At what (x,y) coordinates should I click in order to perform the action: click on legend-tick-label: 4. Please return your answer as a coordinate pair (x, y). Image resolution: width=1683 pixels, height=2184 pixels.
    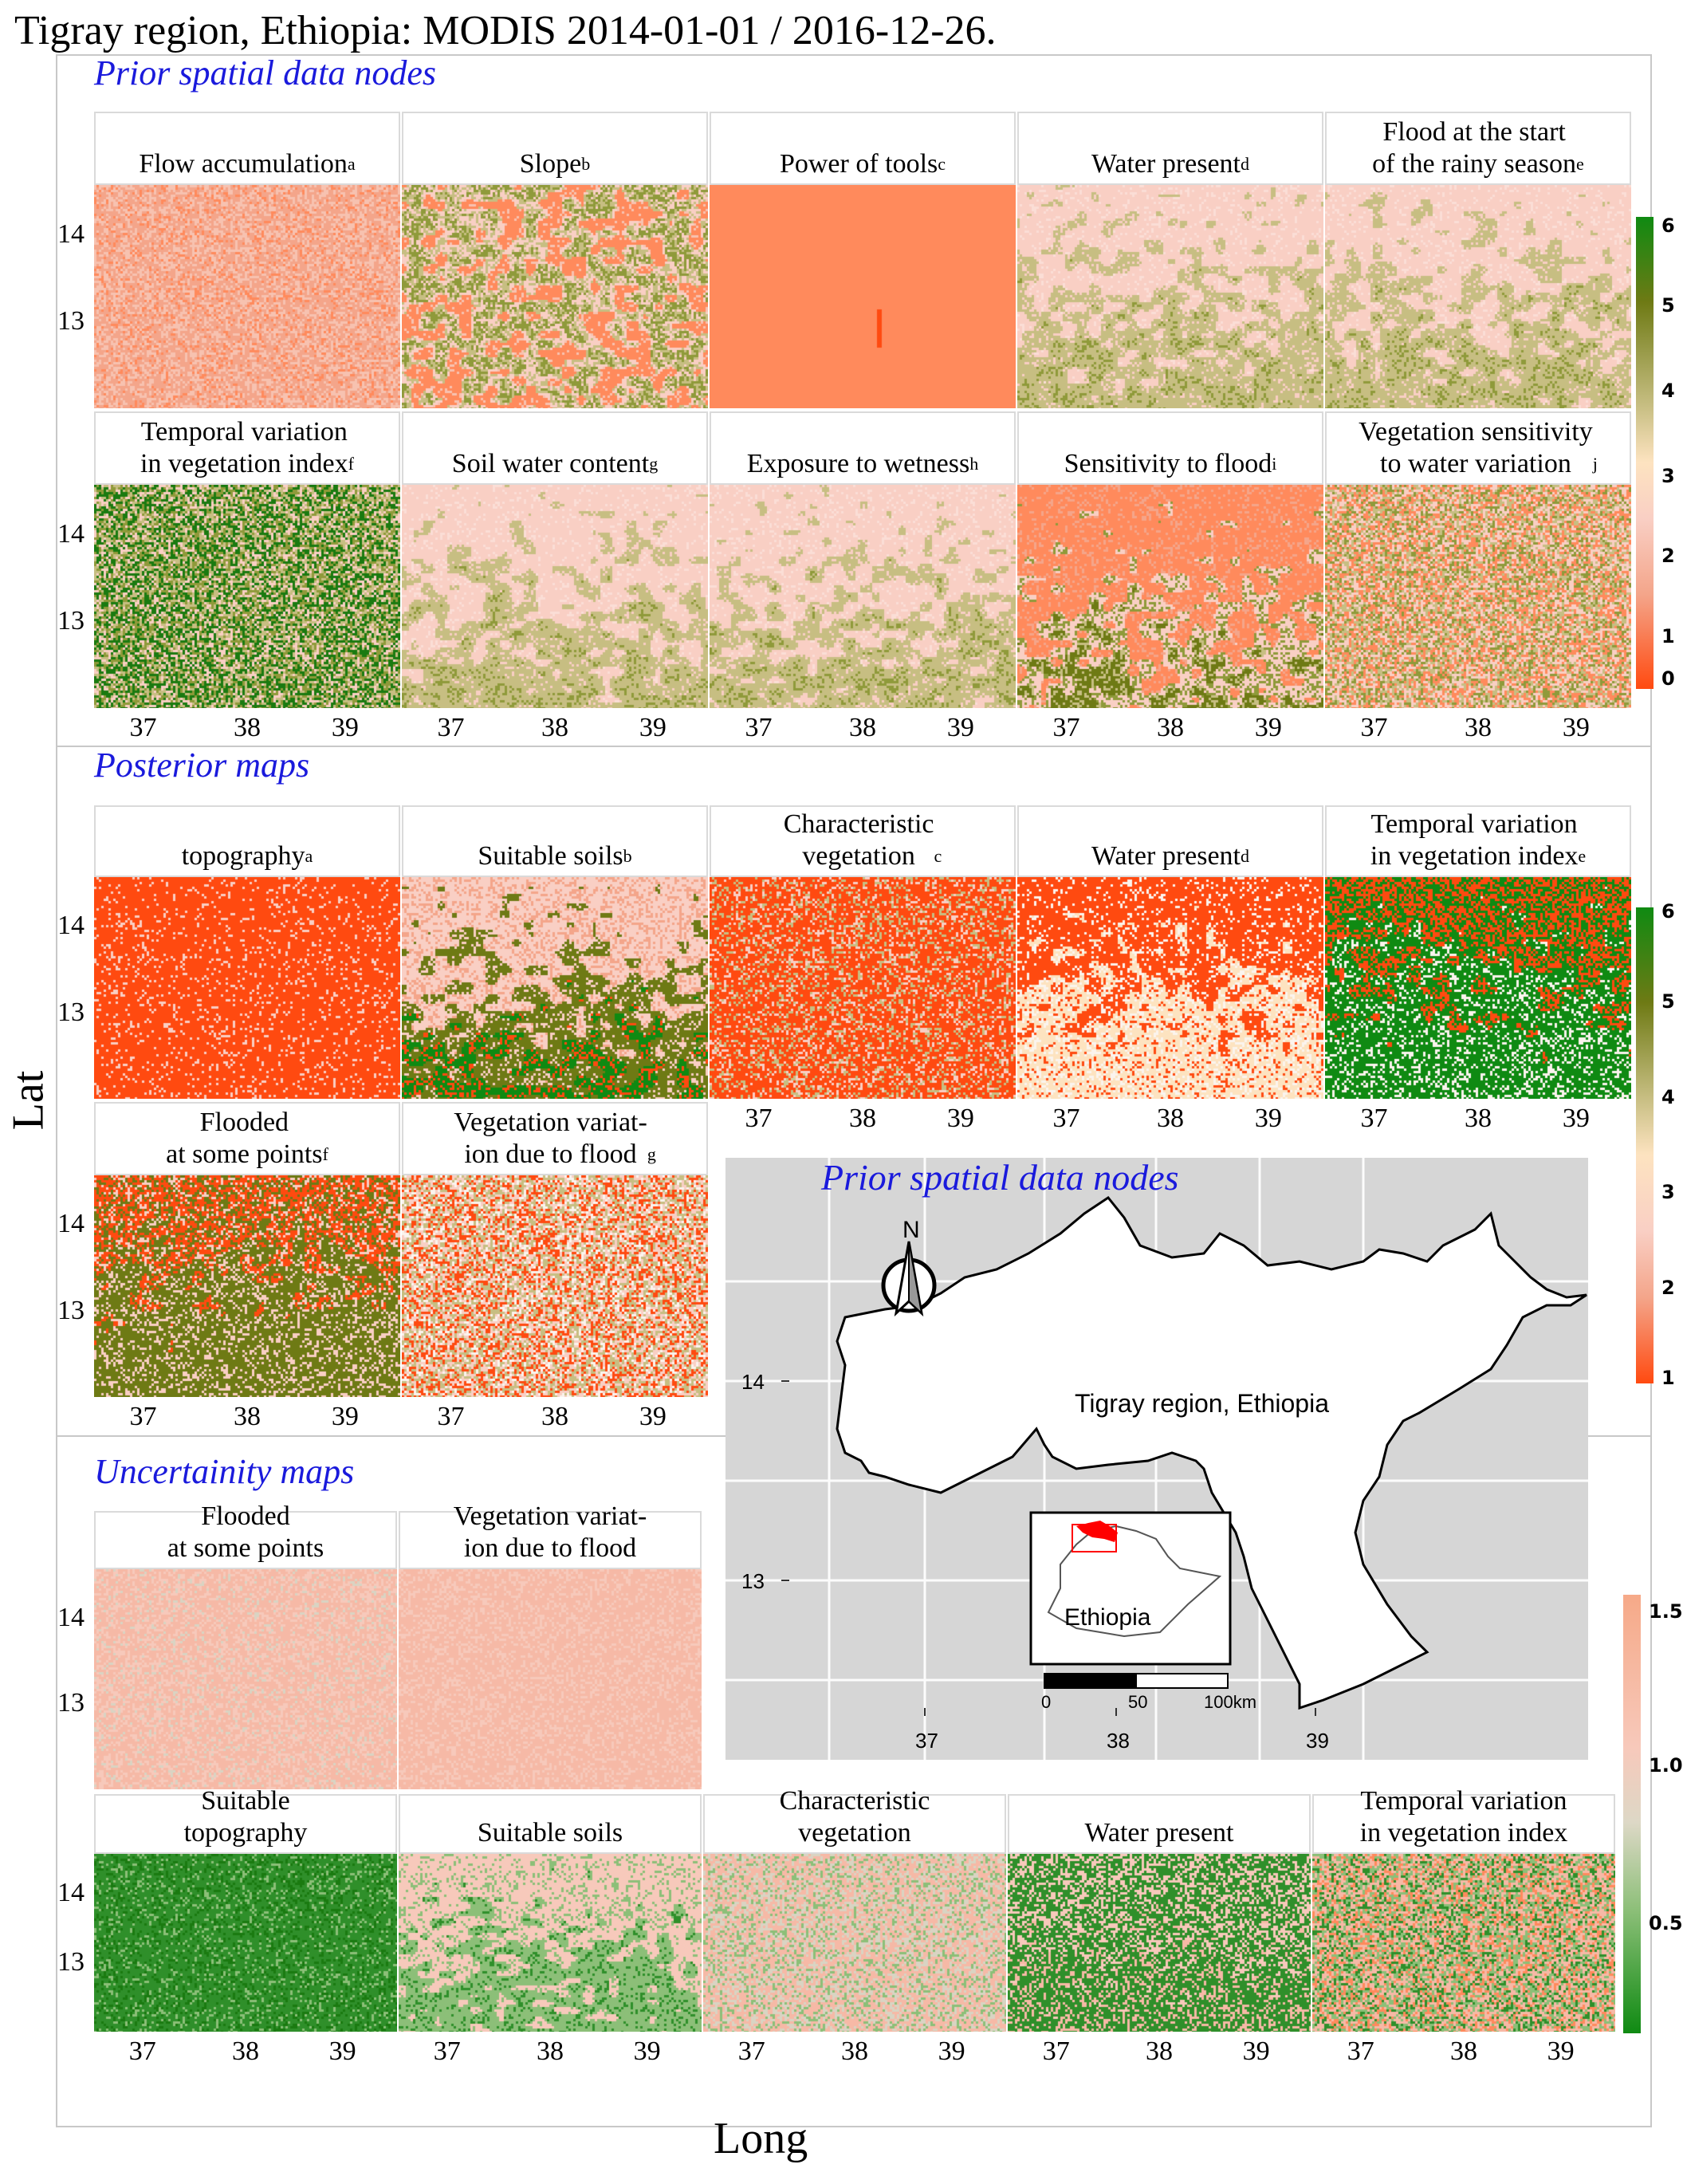
    Looking at the image, I should click on (1668, 391).